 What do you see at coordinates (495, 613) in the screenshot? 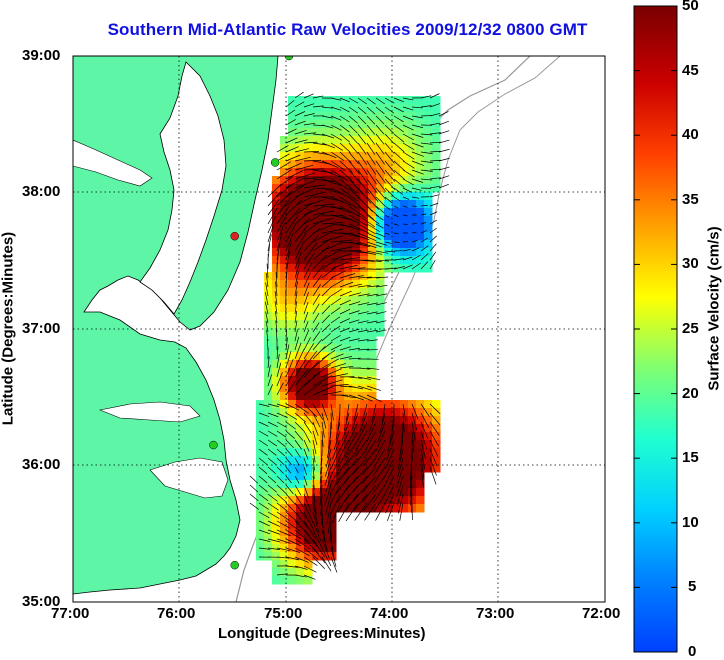
I see `x-tick-label: 73:00` at bounding box center [495, 613].